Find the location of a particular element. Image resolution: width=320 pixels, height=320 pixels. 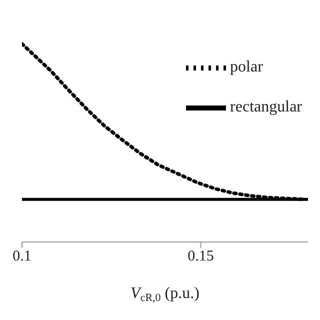

x-tick-label: 0.1 is located at coordinates (22, 256).